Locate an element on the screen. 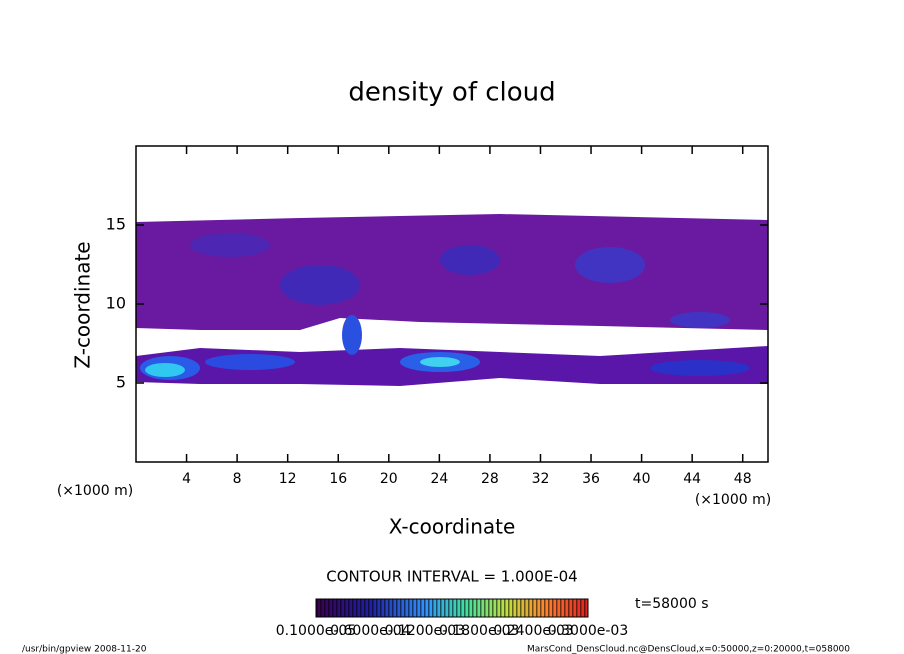 The height and width of the screenshot is (654, 904). x-tick-label: 32 is located at coordinates (541, 479).